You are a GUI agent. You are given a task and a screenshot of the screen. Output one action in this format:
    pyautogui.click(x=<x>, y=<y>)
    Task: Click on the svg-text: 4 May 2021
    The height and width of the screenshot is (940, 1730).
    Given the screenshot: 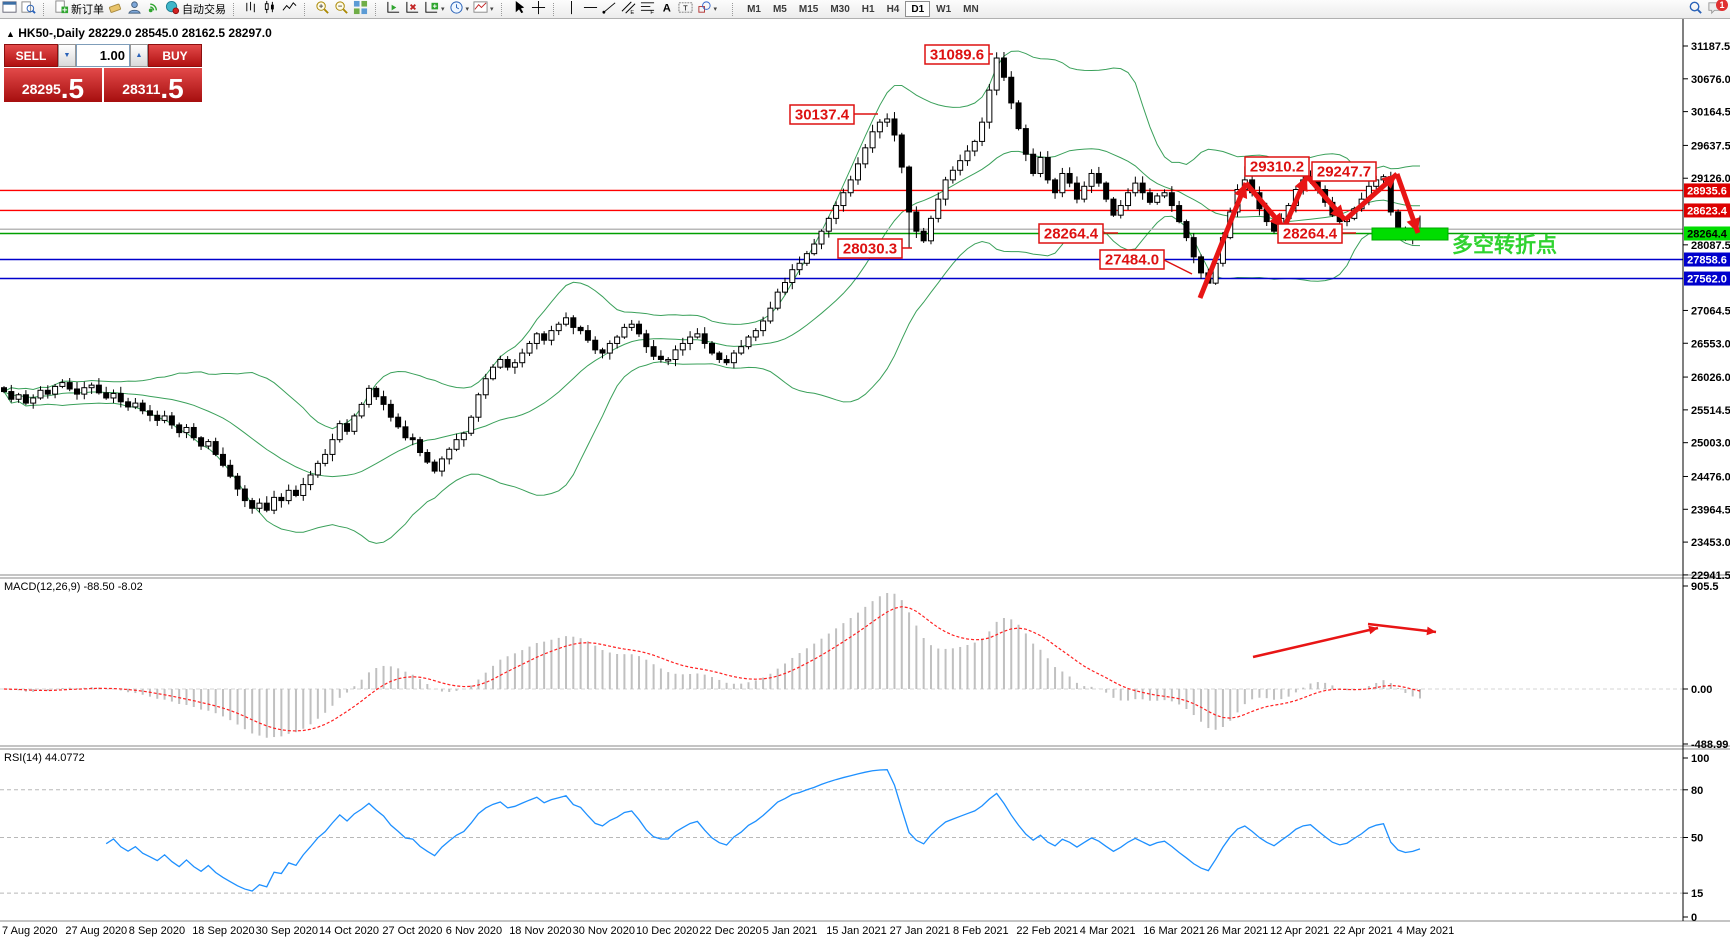 What is the action you would take?
    pyautogui.click(x=1425, y=931)
    